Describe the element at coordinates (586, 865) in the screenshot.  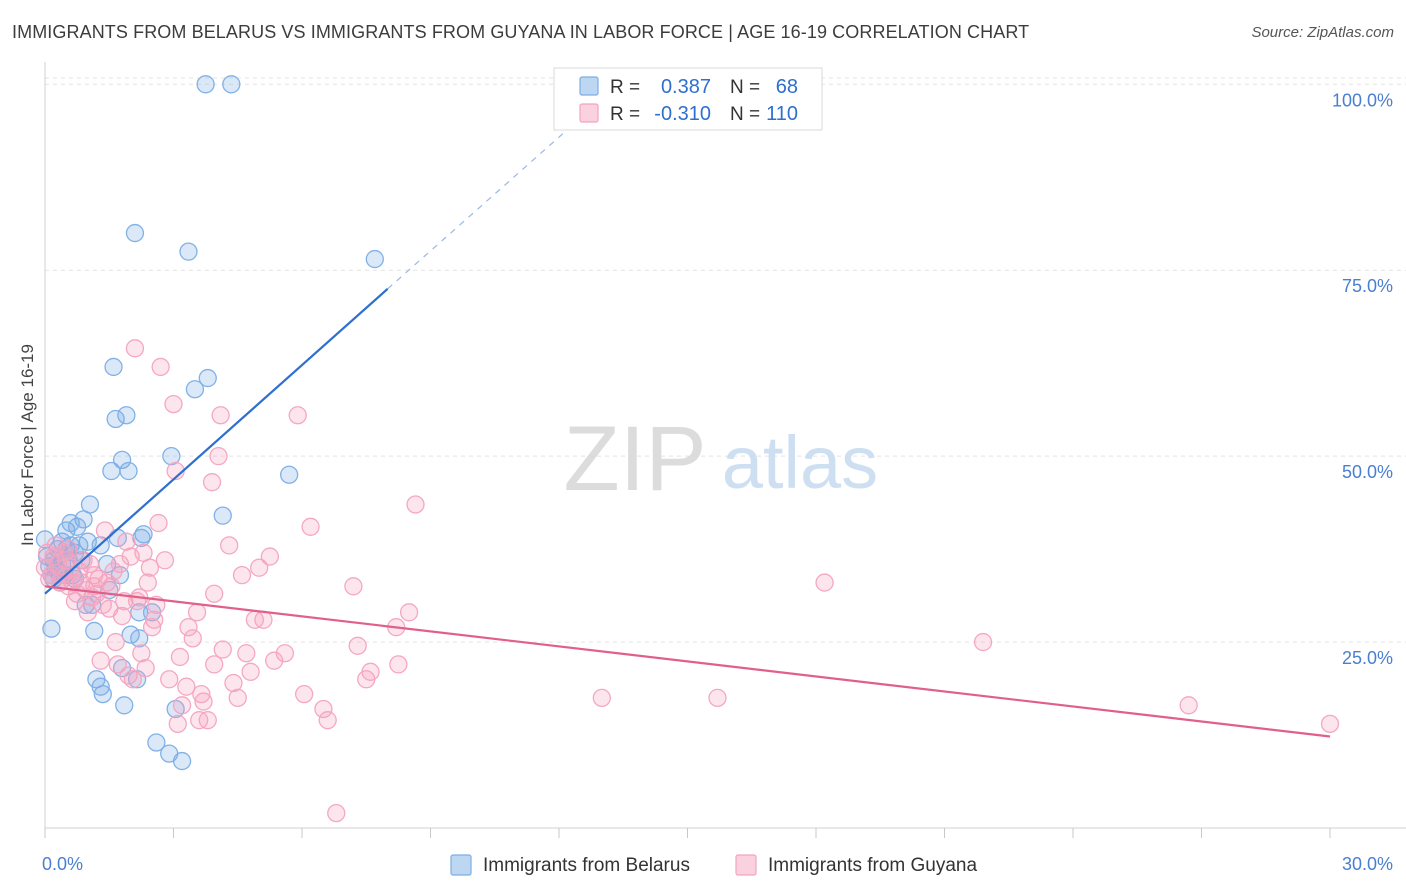
I see `legend-belarus-label: Immigrants from Belarus` at that location.